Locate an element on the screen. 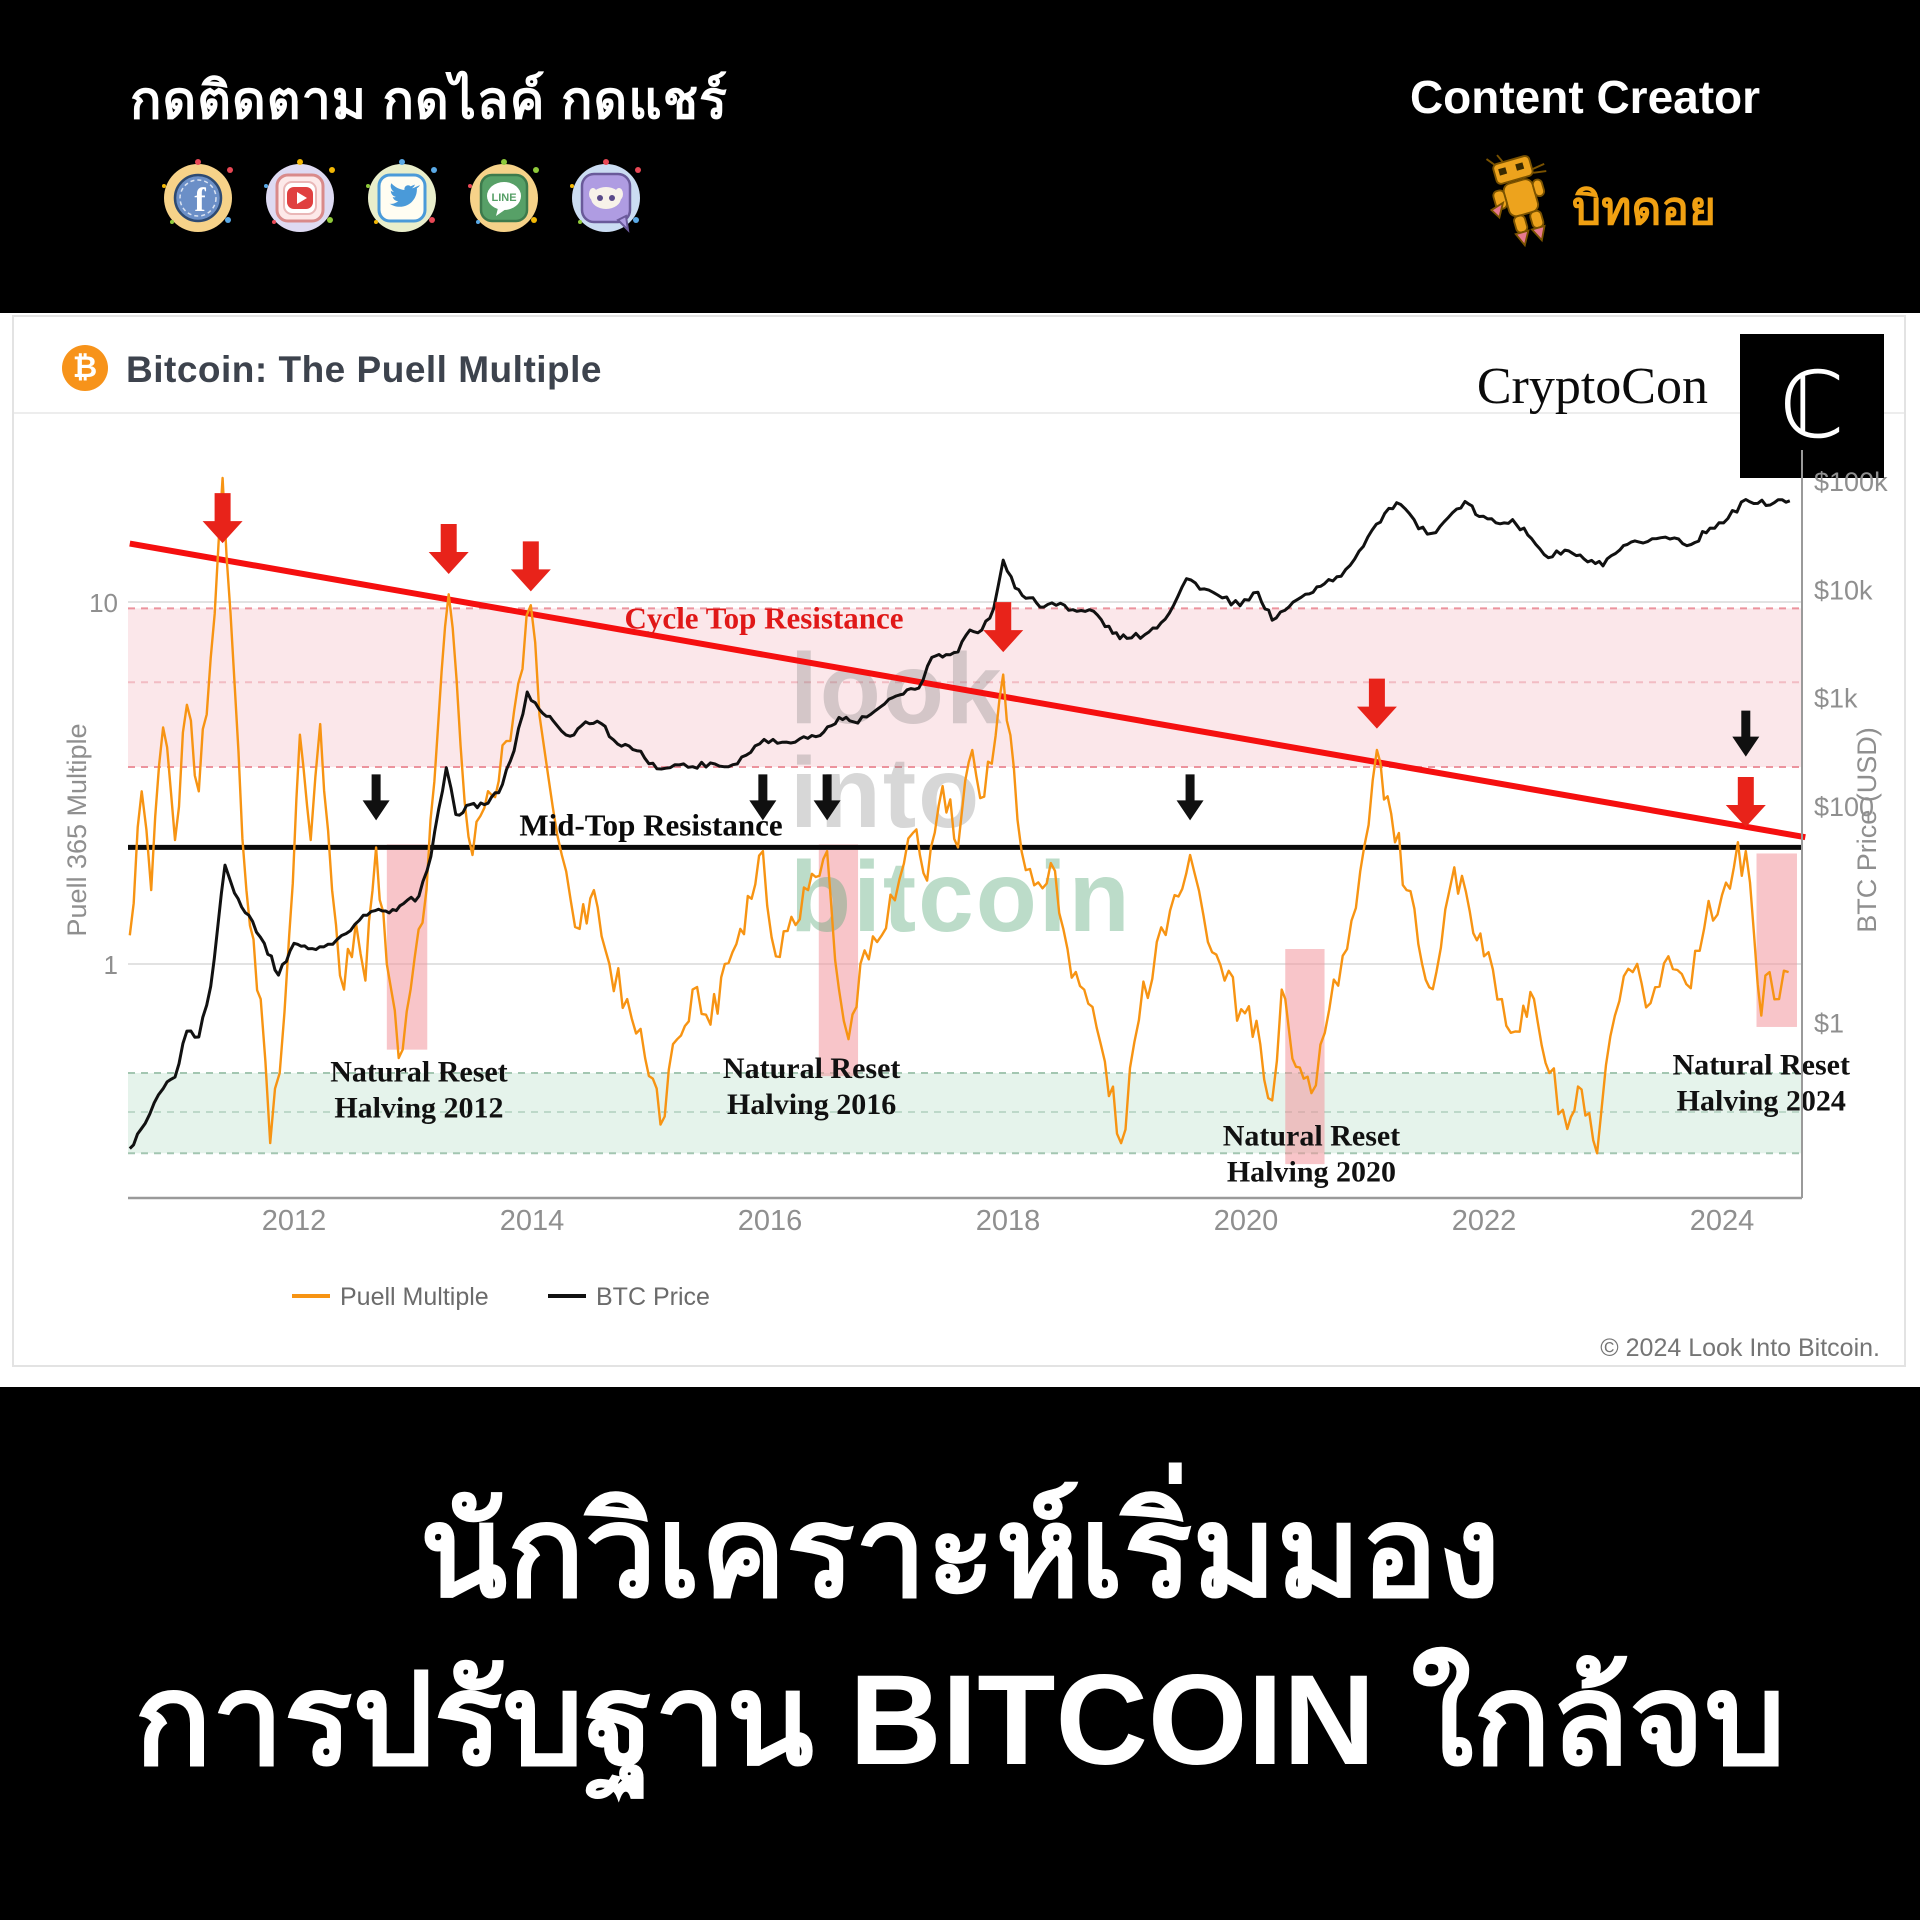  copyright-text: © 2024 Look Into Bitcoin. is located at coordinates (1740, 1348).